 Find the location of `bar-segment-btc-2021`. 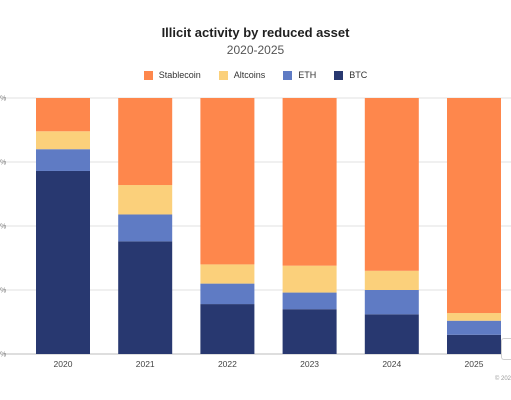

bar-segment-btc-2021 is located at coordinates (145, 297).